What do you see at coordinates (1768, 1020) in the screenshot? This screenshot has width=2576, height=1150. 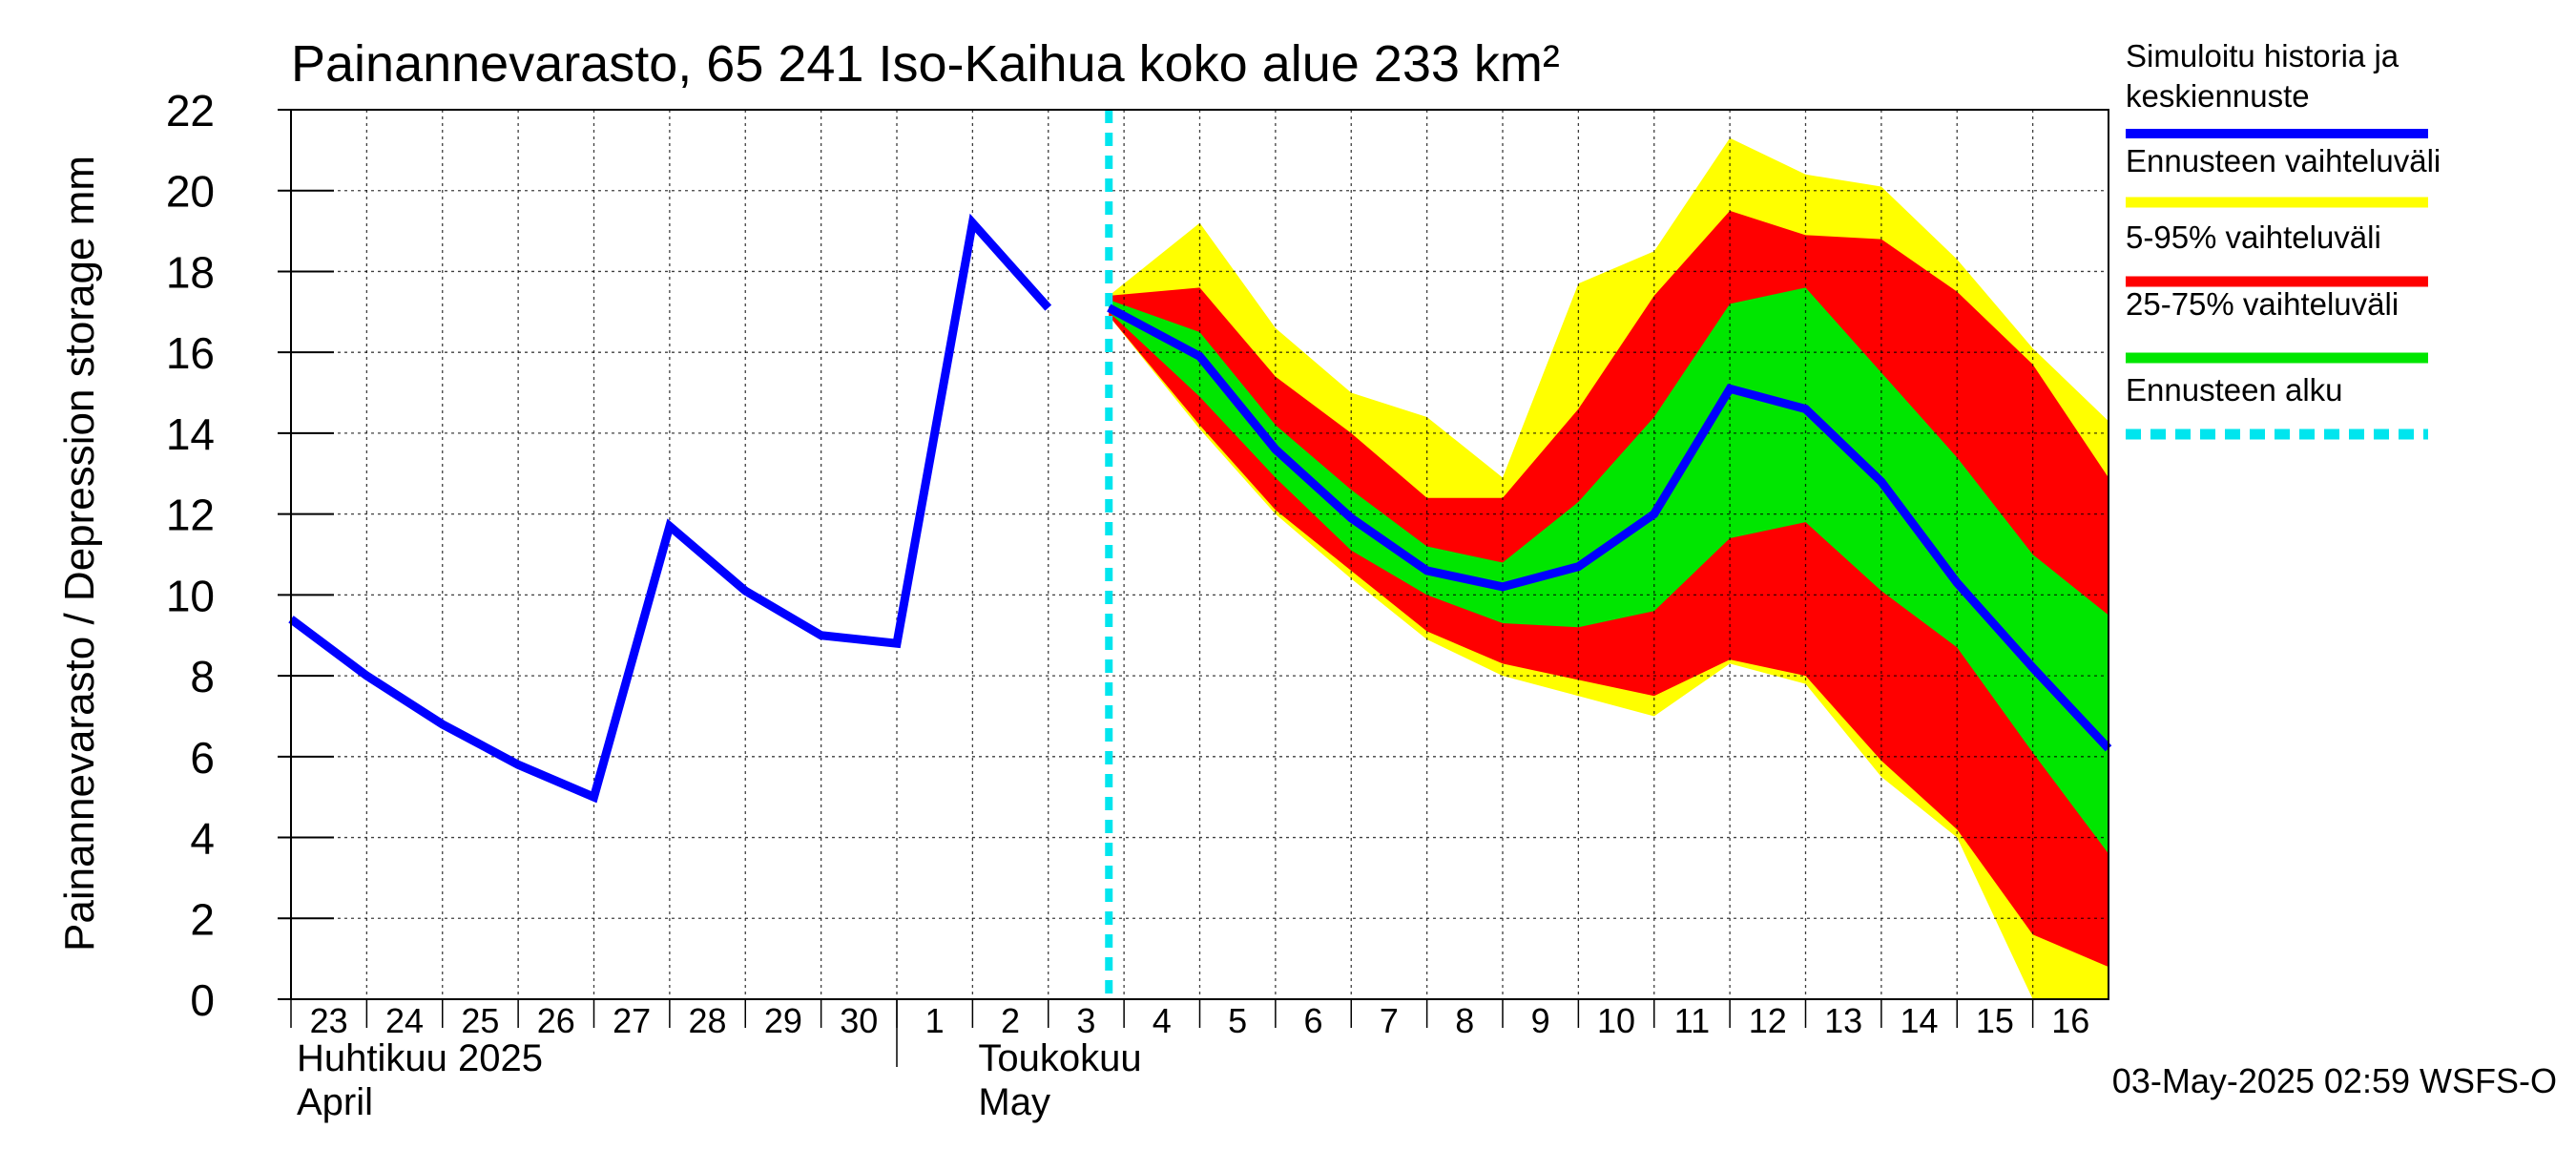 I see `x-tick-label: 12` at bounding box center [1768, 1020].